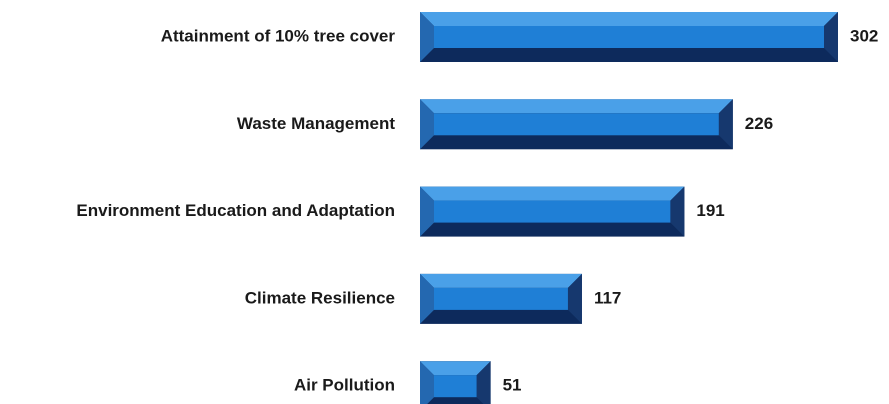 The image size is (889, 404). Describe the element at coordinates (759, 123) in the screenshot. I see `value-label: 226` at that location.